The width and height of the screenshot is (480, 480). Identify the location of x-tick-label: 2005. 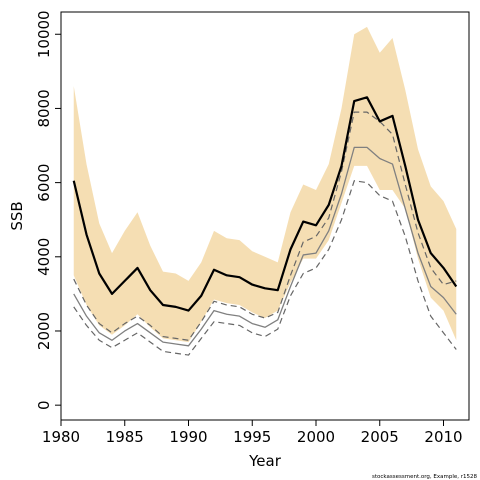
(380, 437).